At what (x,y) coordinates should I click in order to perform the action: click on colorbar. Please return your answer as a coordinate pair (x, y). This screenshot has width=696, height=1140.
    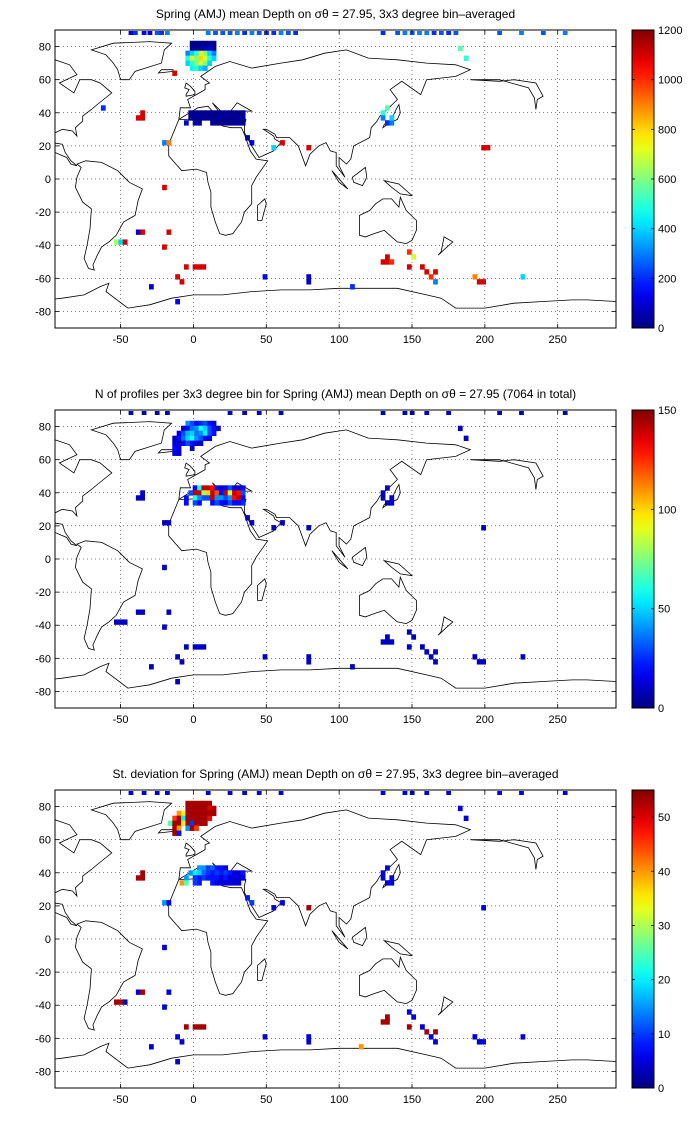
    Looking at the image, I should click on (643, 939).